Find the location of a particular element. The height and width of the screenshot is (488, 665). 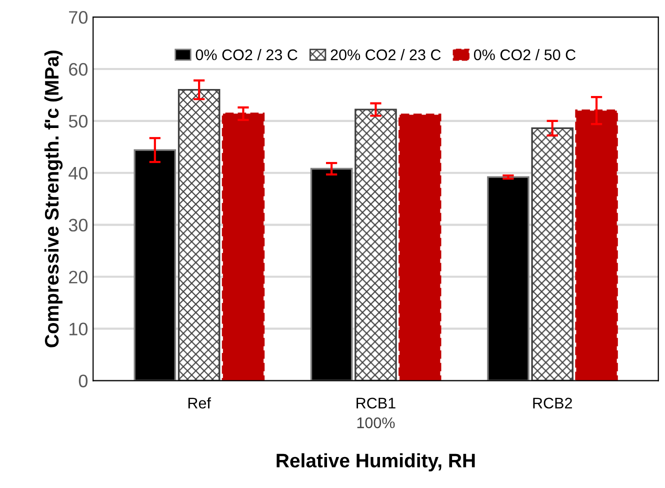

x-tick-label: Ref is located at coordinates (199, 403).